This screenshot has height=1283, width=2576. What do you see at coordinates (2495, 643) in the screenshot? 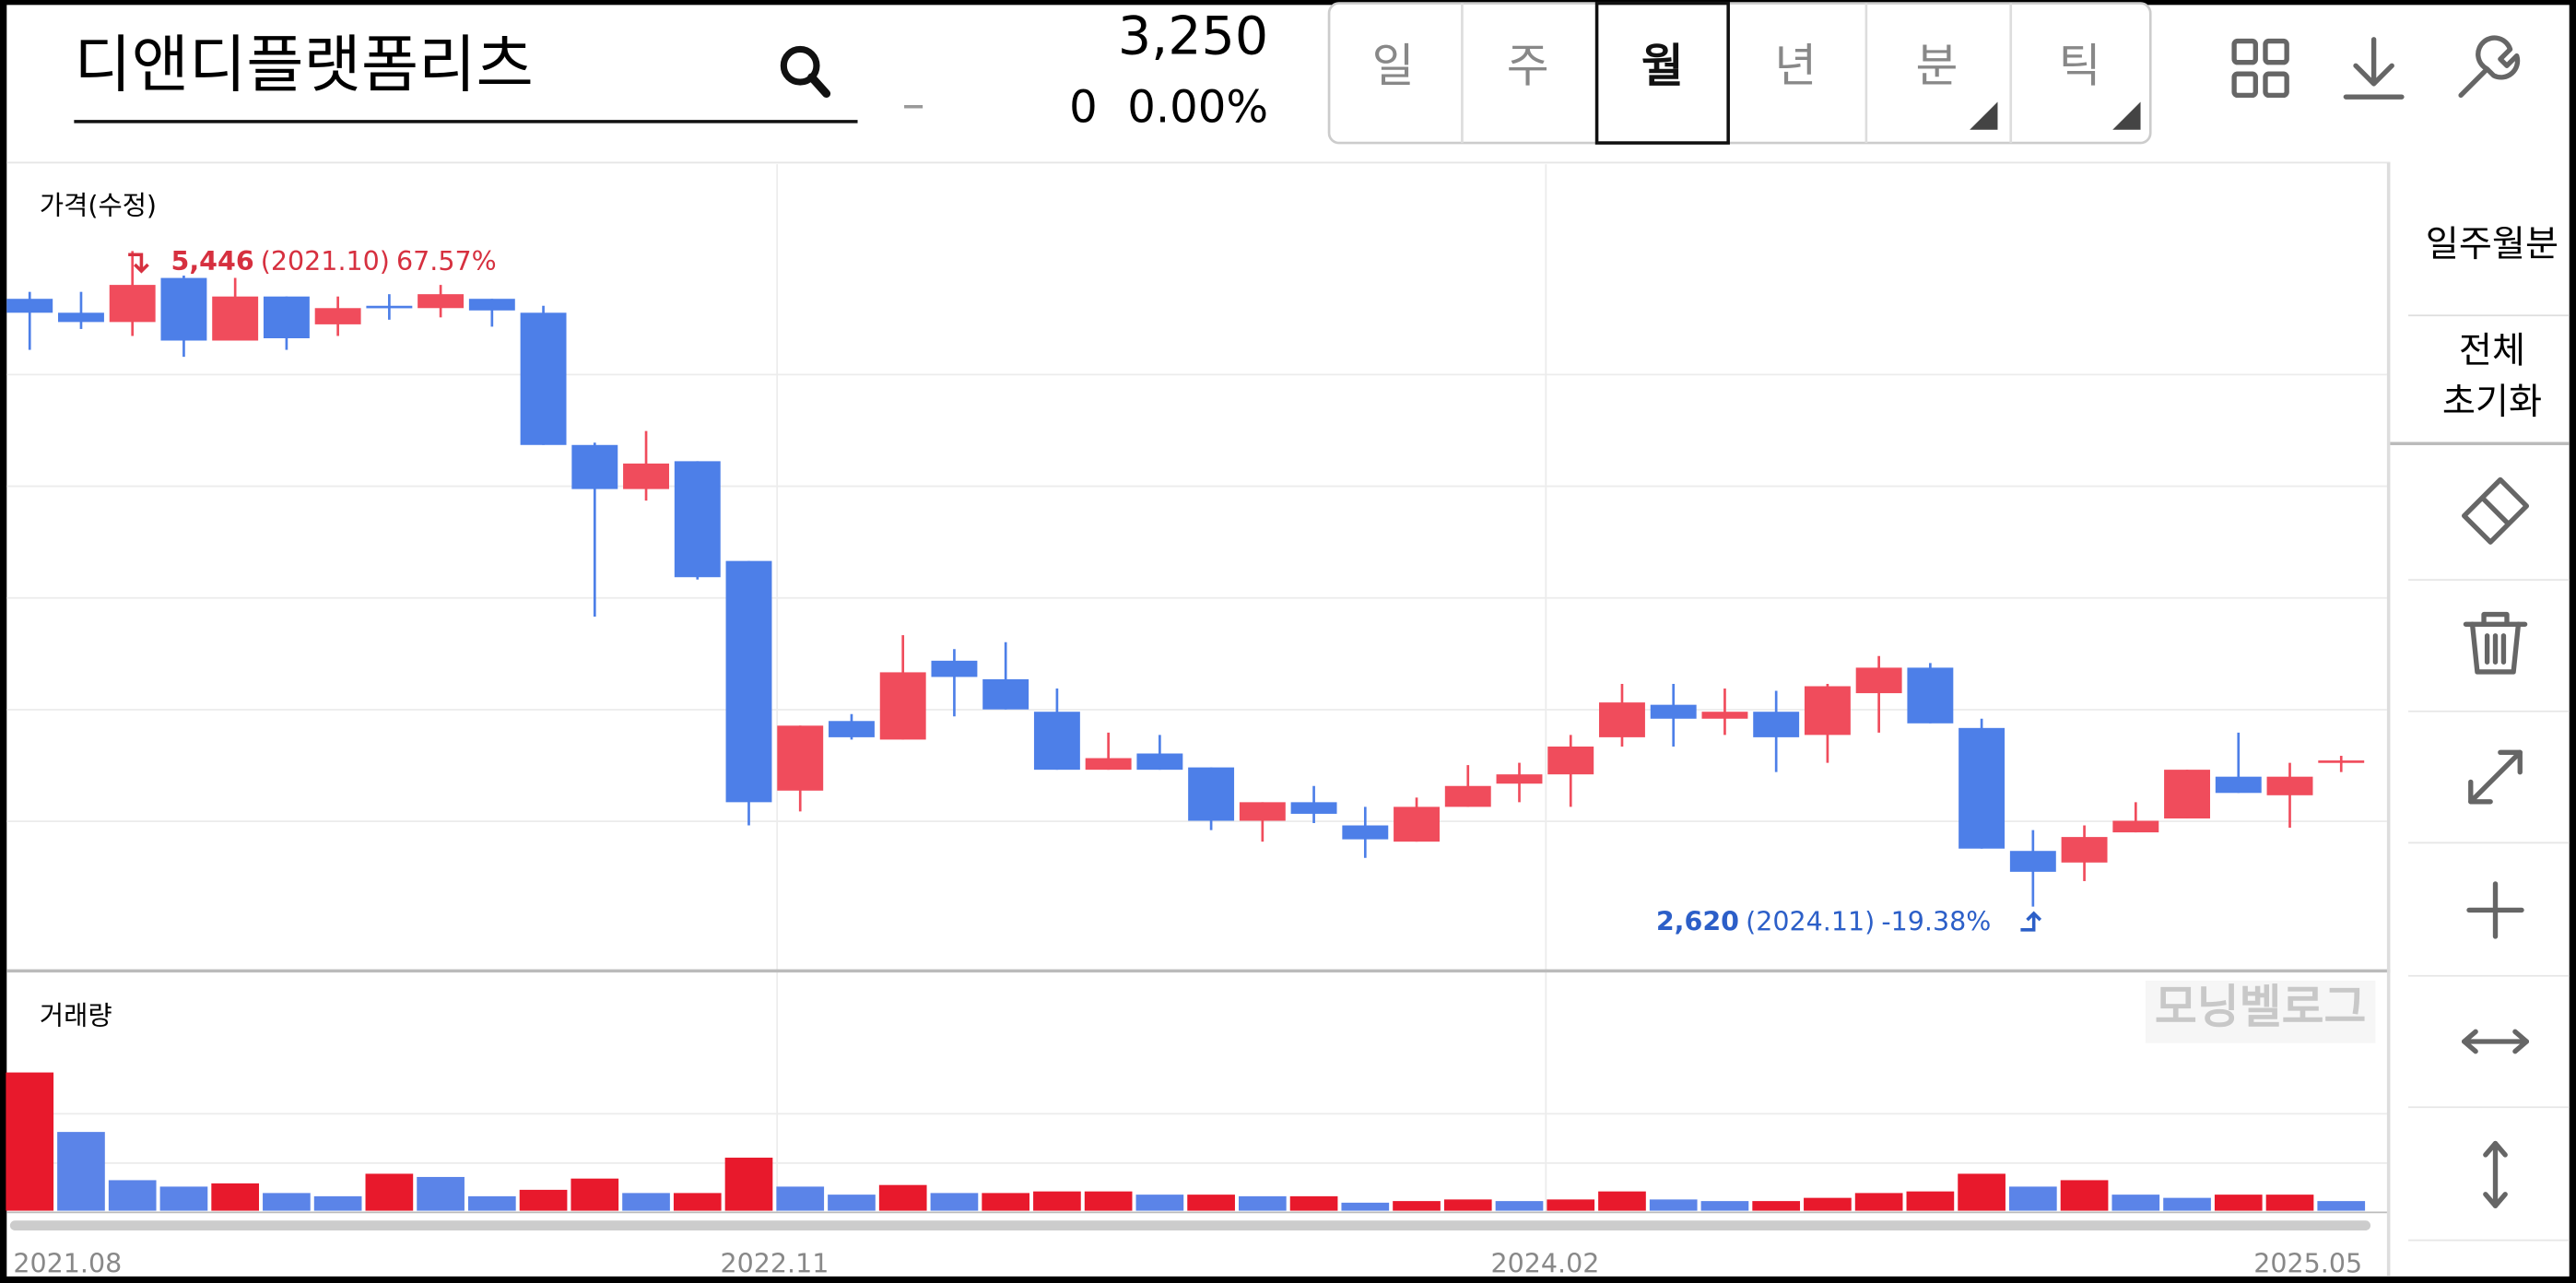
I see `trash-icon` at bounding box center [2495, 643].